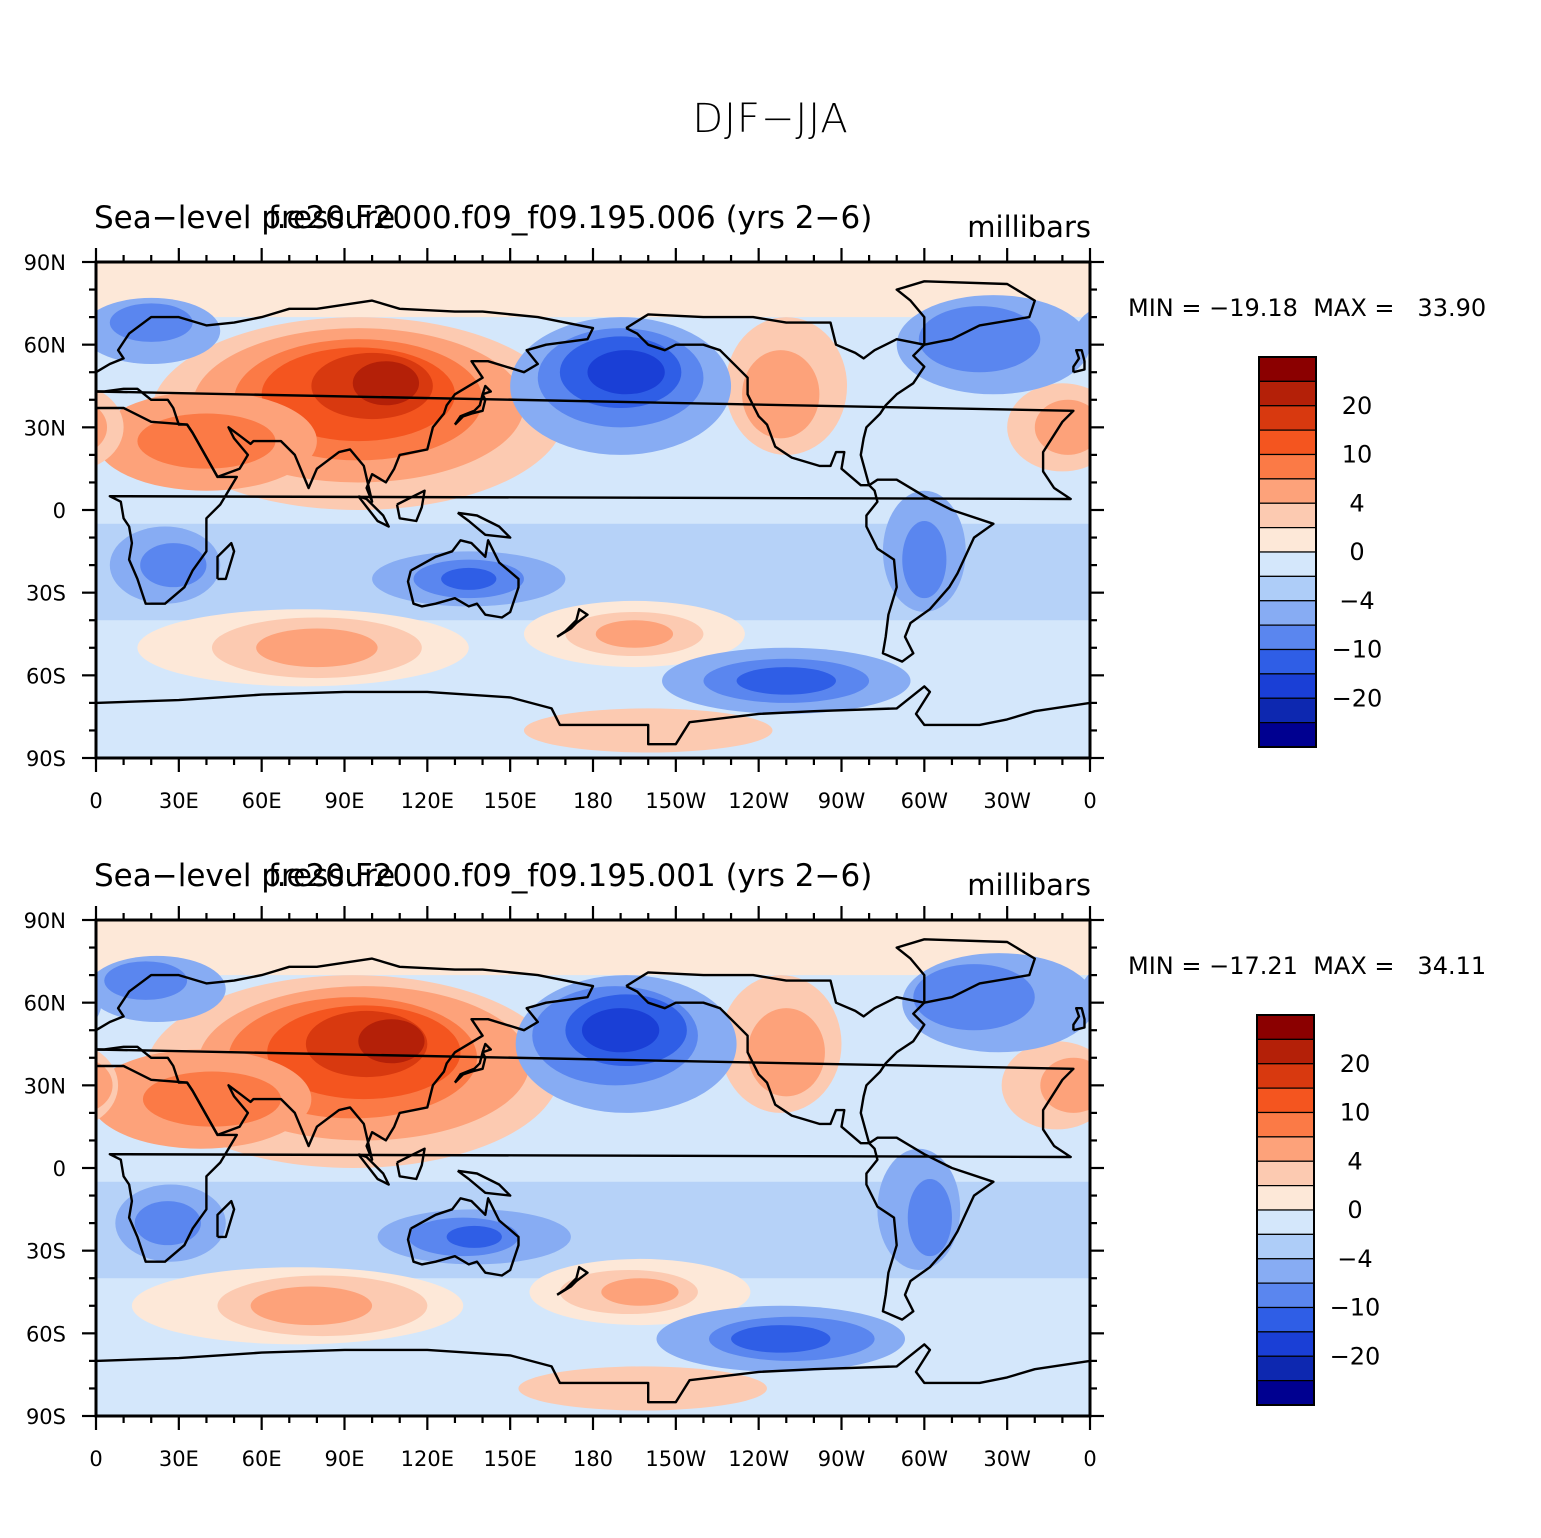  What do you see at coordinates (45, 346) in the screenshot?
I see `lat-label: 60N` at bounding box center [45, 346].